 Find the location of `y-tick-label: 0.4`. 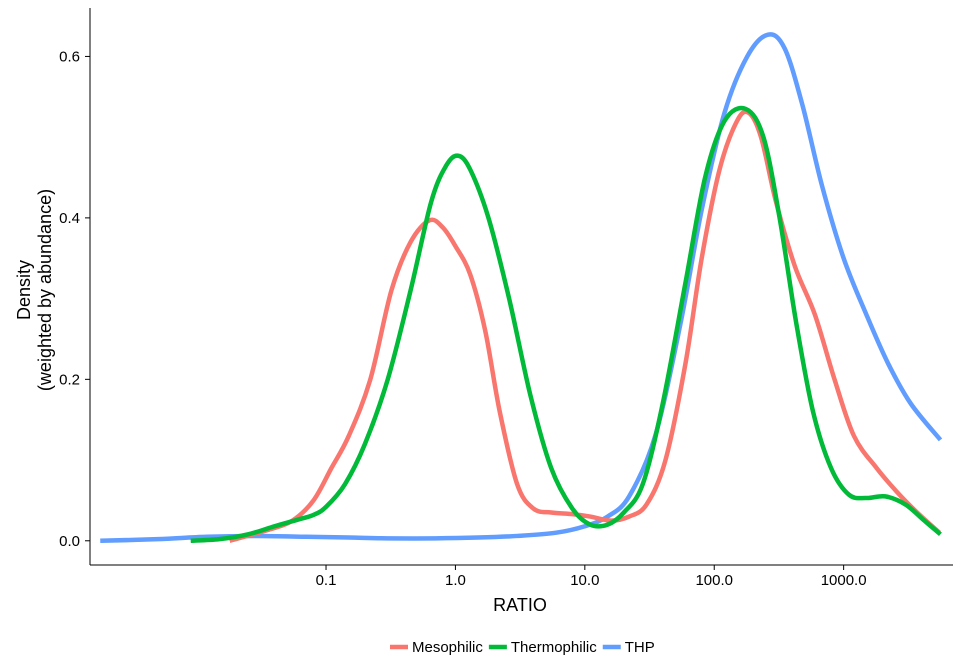

y-tick-label: 0.4 is located at coordinates (69, 218).